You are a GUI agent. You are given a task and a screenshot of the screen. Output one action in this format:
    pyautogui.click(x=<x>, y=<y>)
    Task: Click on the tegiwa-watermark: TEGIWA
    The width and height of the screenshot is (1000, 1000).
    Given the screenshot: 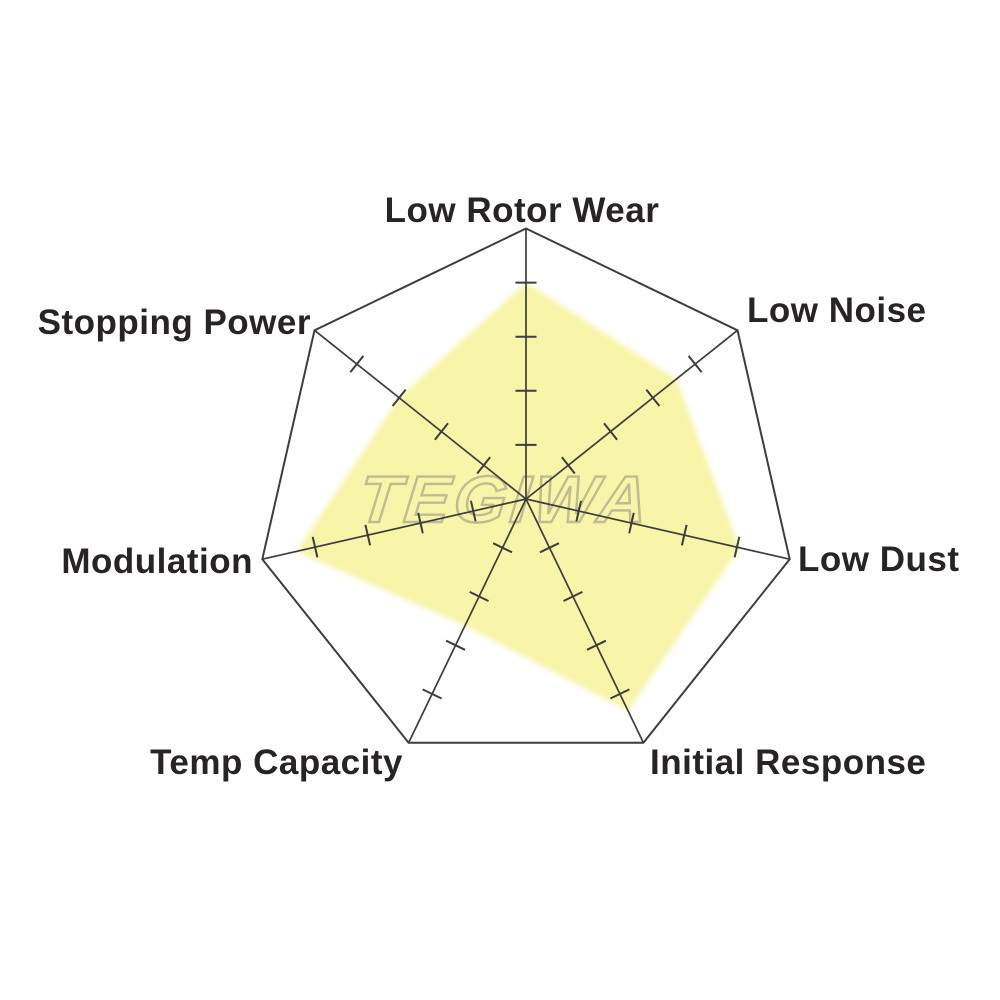 What is the action you would take?
    pyautogui.click(x=505, y=500)
    